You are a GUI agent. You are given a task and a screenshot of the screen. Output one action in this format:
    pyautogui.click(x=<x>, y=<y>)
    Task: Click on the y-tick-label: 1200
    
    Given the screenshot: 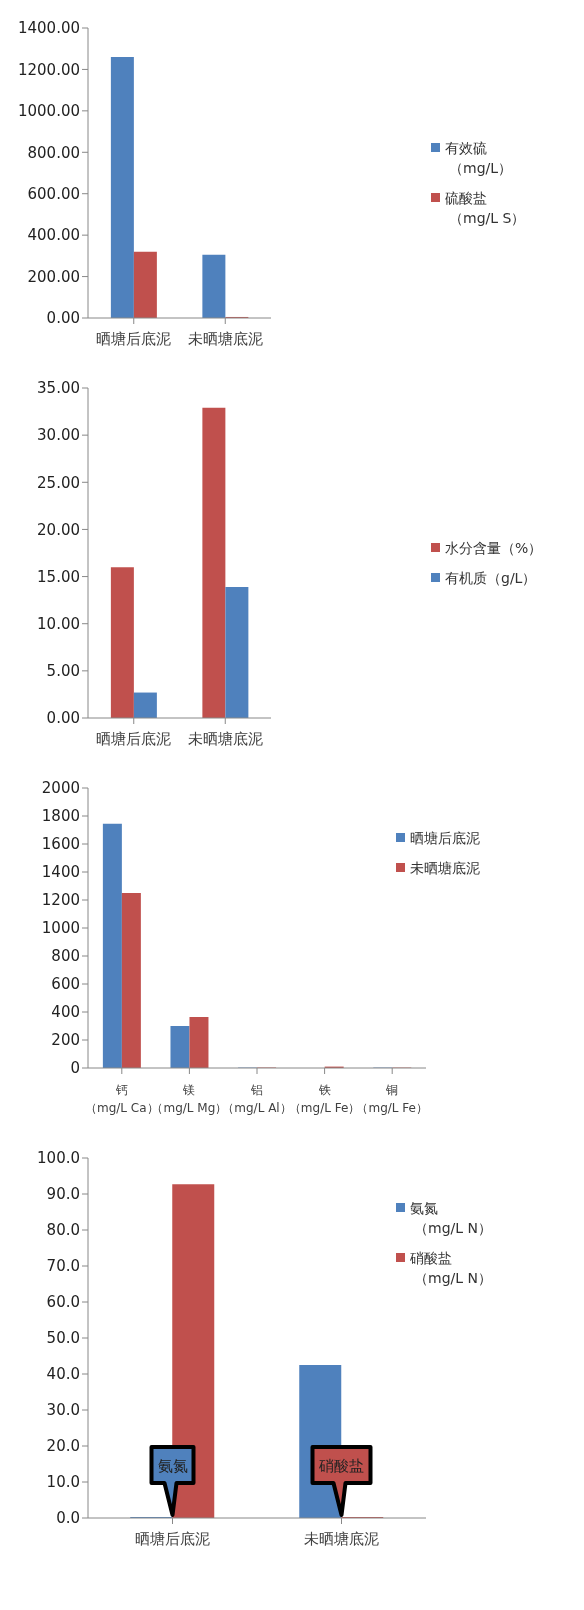 What is the action you would take?
    pyautogui.click(x=60, y=900)
    